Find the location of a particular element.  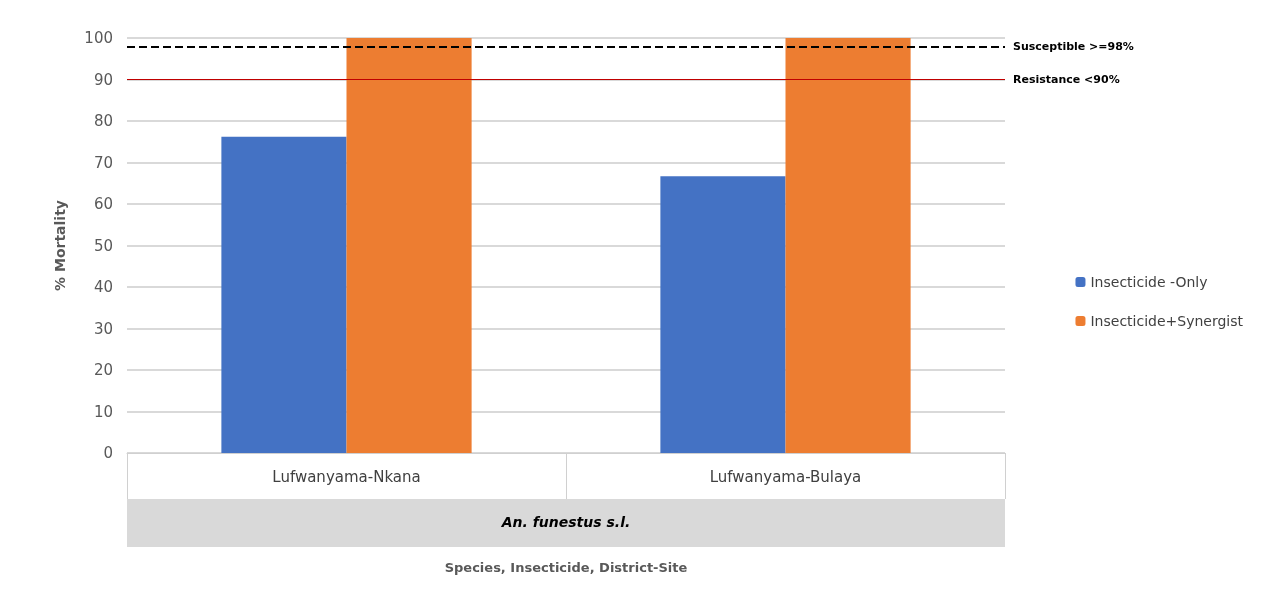

y-tick-label: 90 is located at coordinates (103, 79).